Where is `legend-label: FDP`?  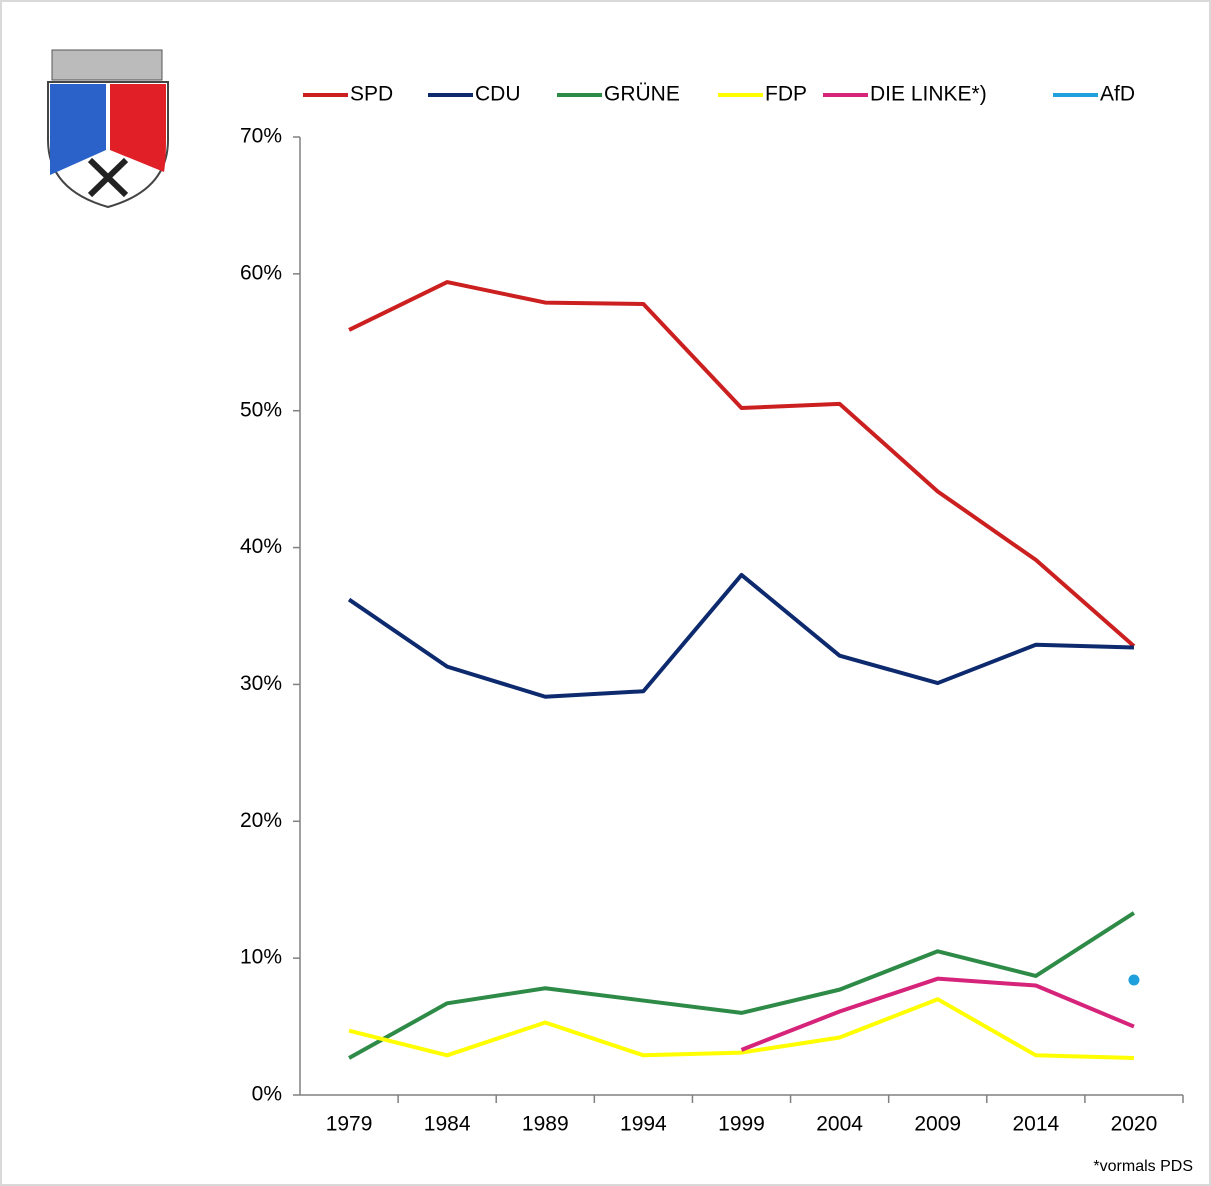 legend-label: FDP is located at coordinates (786, 94).